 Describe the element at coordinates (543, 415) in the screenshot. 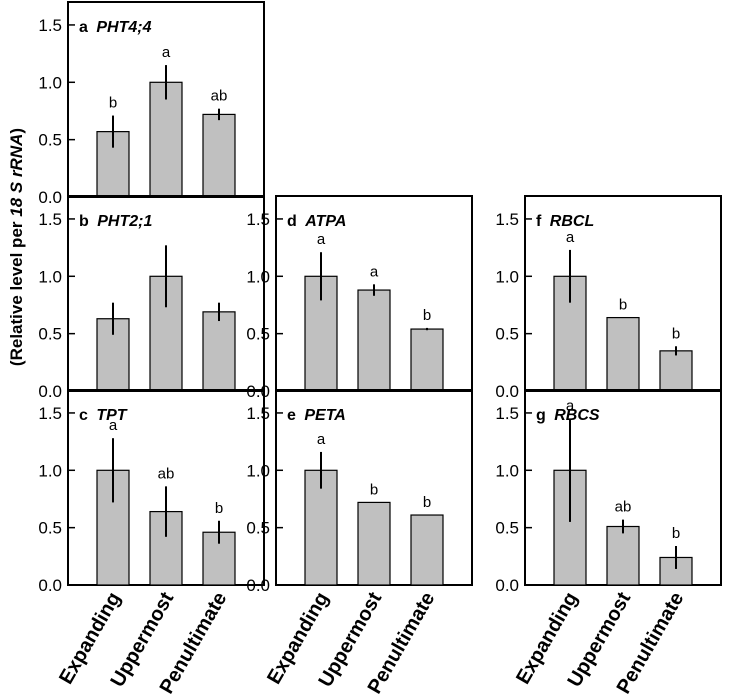

I see `panel-letter: g` at that location.